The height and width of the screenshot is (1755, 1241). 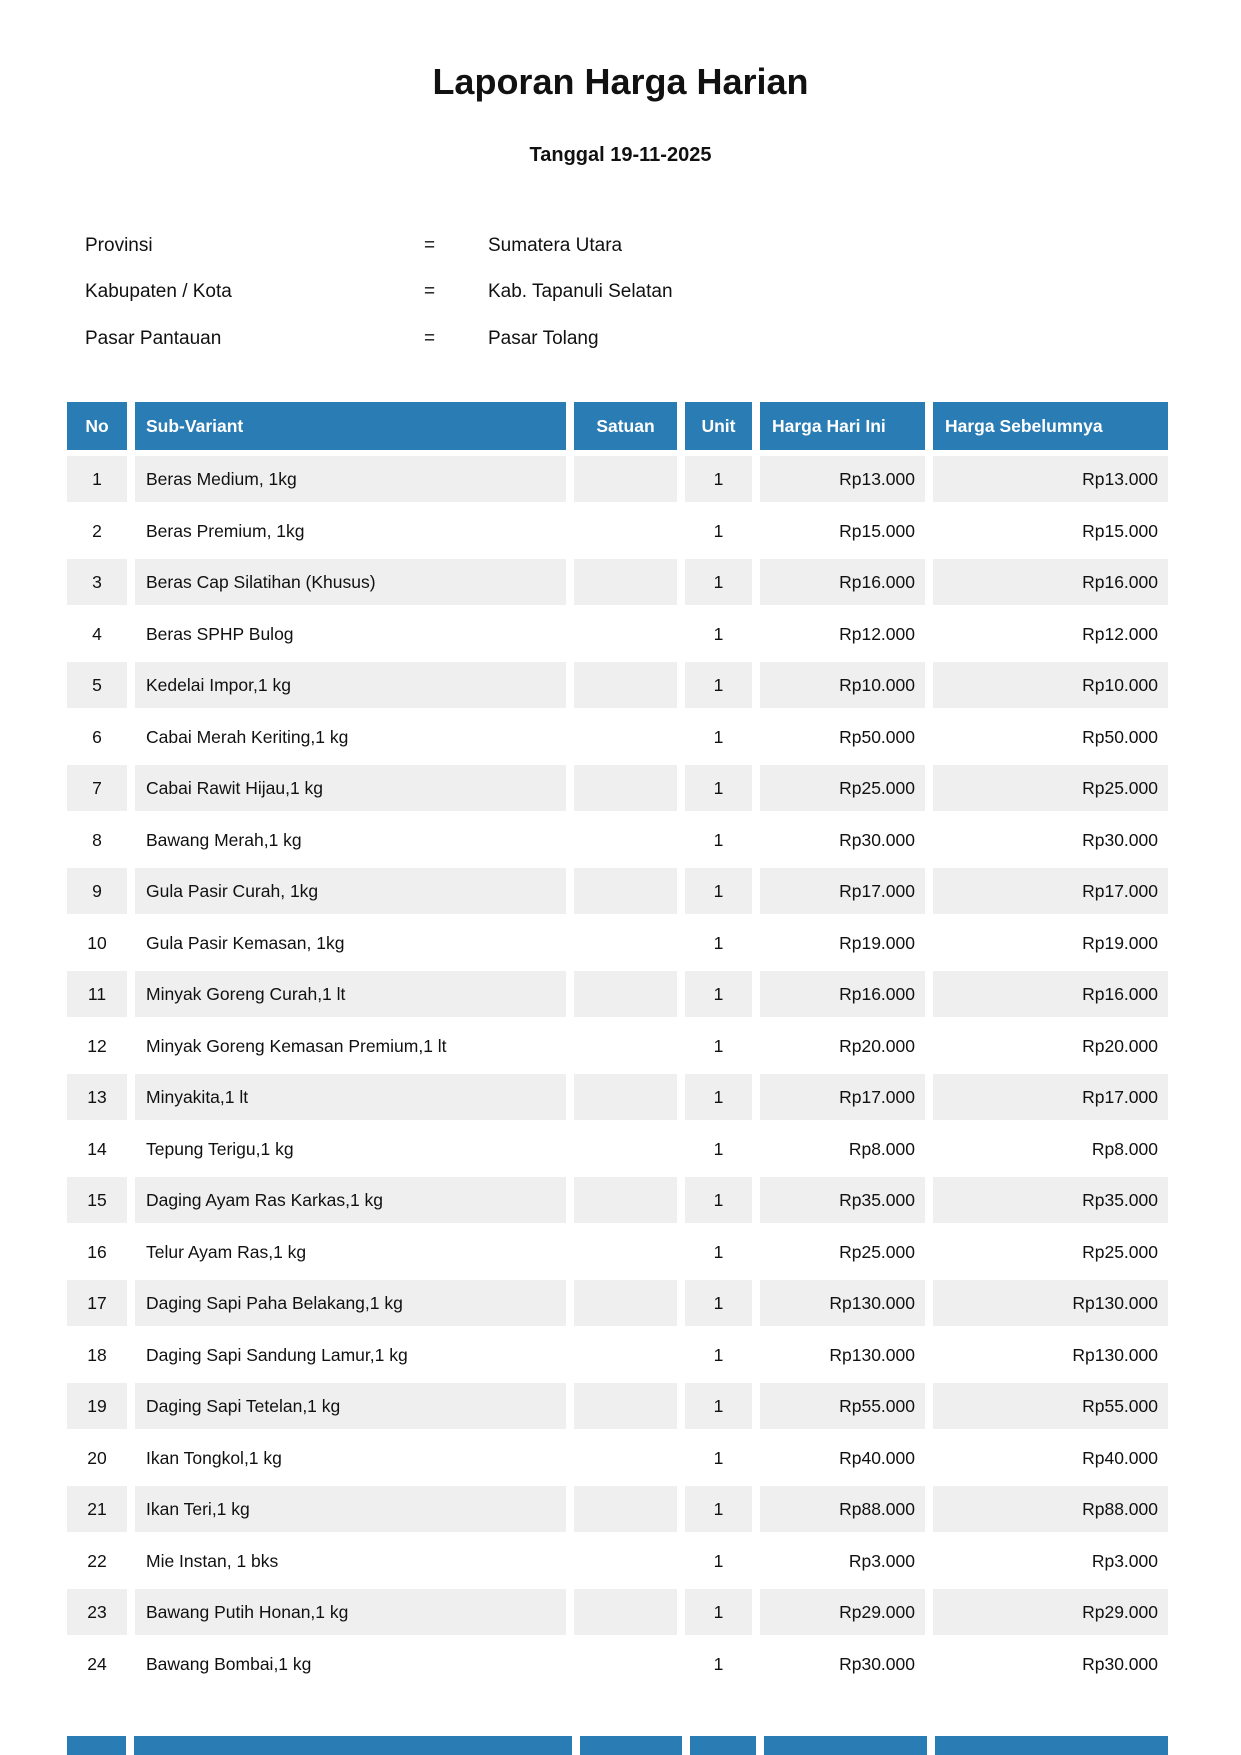 I want to click on cell-harga-hari-ini: Rp130.000, so click(x=842, y=1303).